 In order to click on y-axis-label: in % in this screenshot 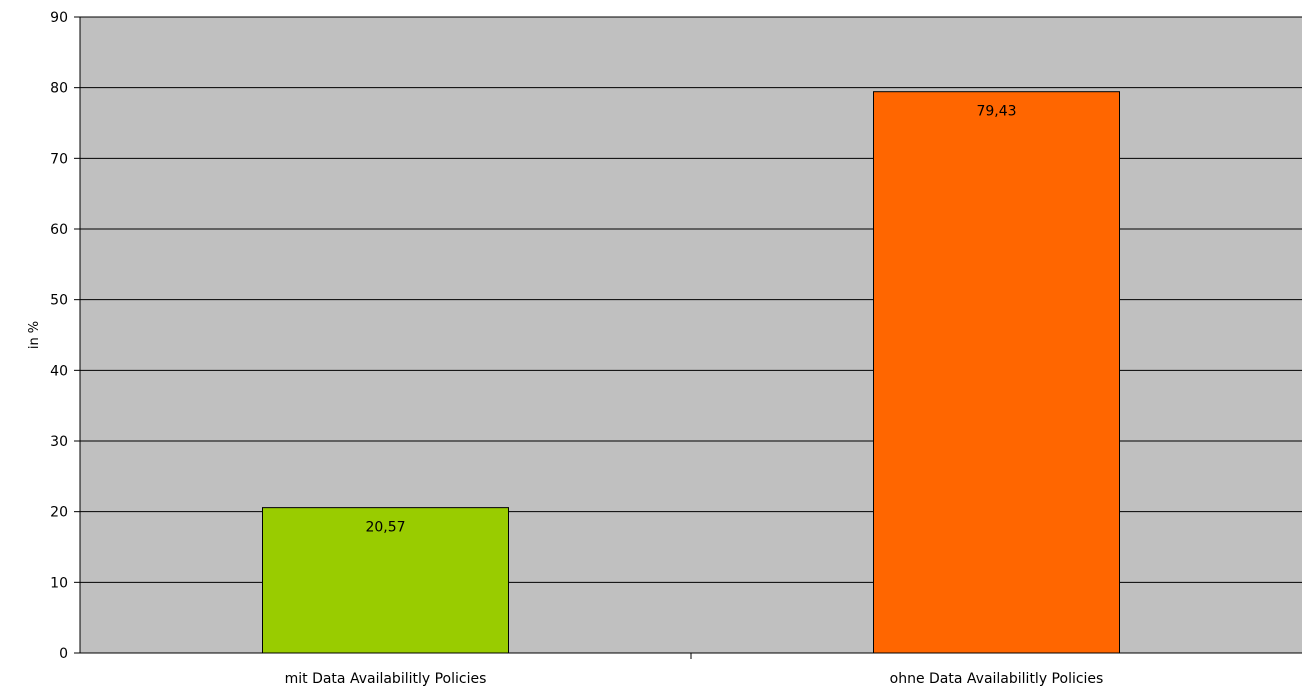, I will do `click(34, 335)`.